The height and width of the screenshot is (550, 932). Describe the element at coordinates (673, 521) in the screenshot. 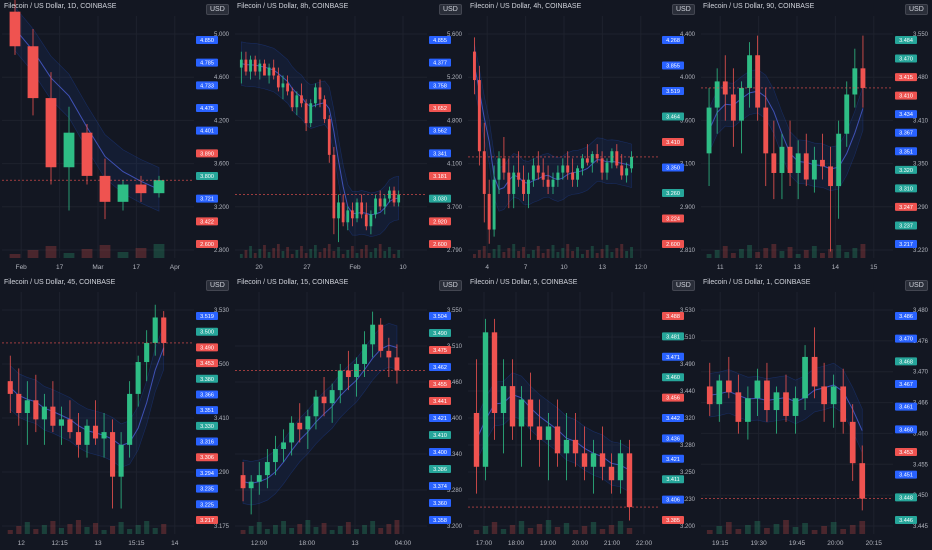

I see `price-tag-label: 3.385` at that location.